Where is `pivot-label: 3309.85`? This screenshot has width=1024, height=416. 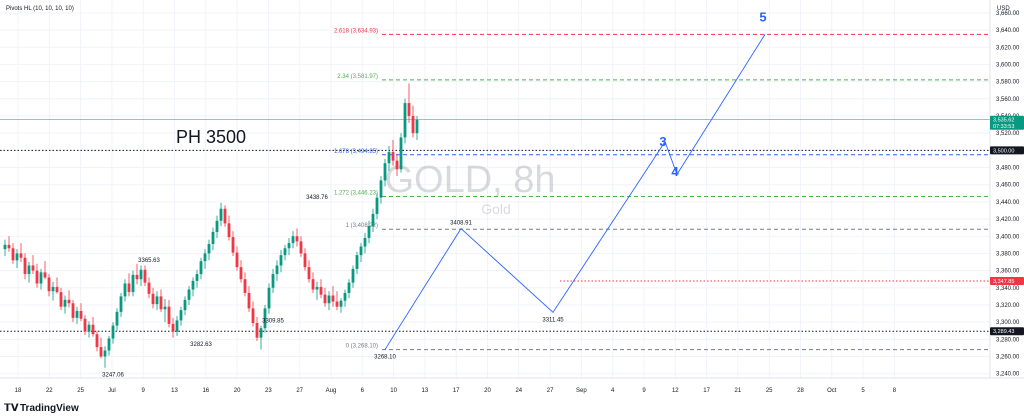
pivot-label: 3309.85 is located at coordinates (273, 322).